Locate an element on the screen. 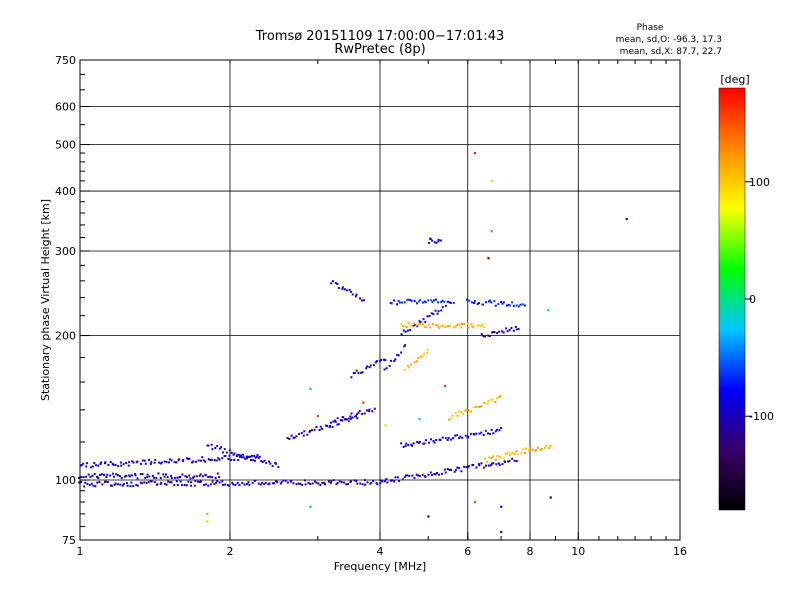  chart-subtitle: RwPretec (8p) is located at coordinates (379, 49).